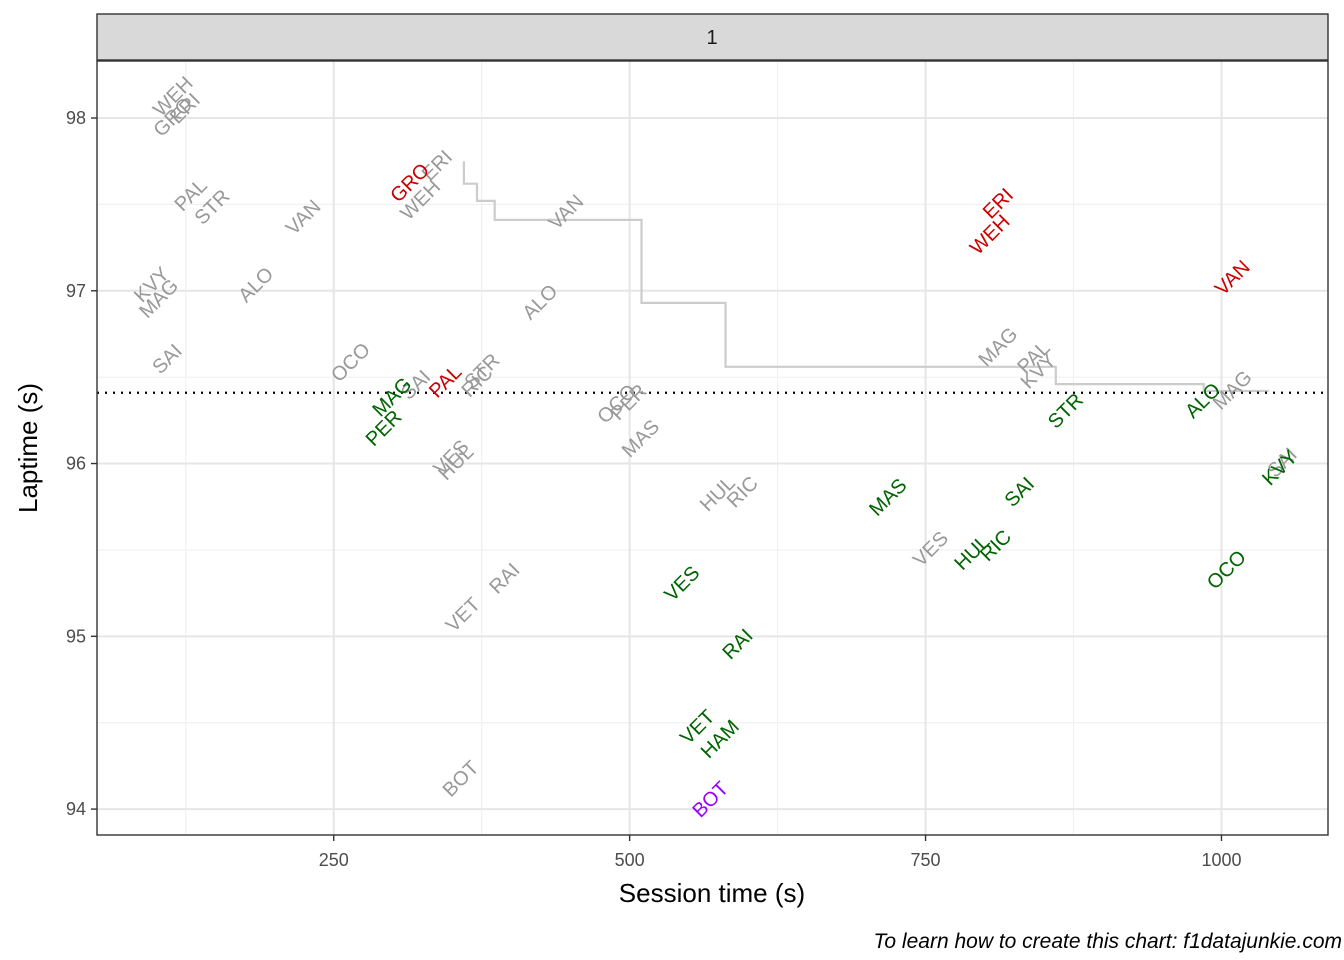  I want to click on x-tick-label: 1000, so click(1221, 860).